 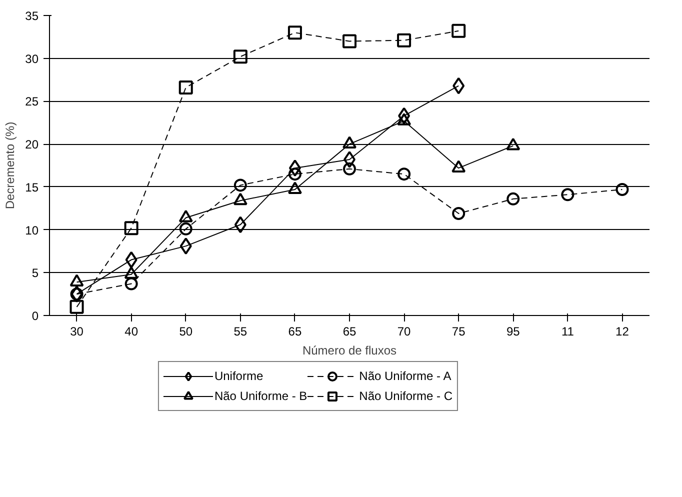 What do you see at coordinates (406, 396) in the screenshot?
I see `legend-label: Não Uniforme - C` at bounding box center [406, 396].